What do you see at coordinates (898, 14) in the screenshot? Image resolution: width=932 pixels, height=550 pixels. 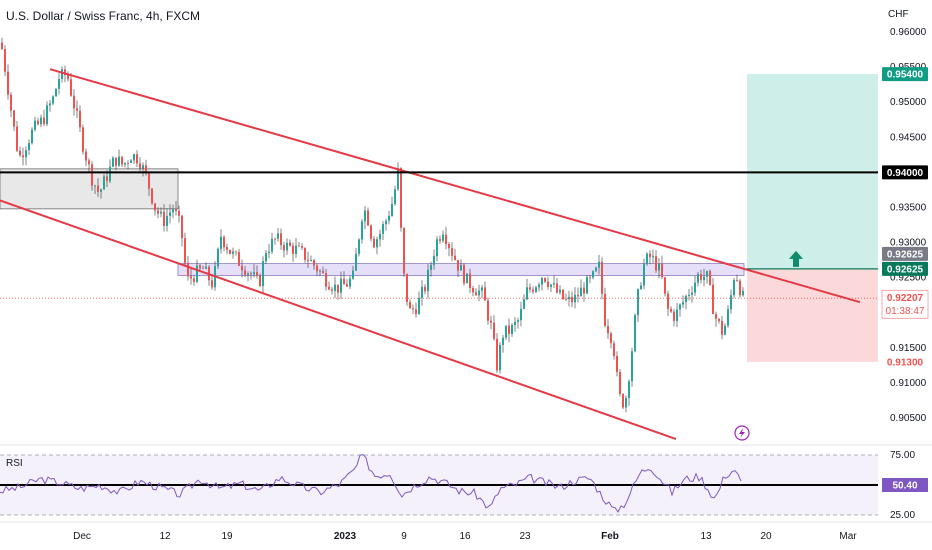 I see `currency-label: CHF` at bounding box center [898, 14].